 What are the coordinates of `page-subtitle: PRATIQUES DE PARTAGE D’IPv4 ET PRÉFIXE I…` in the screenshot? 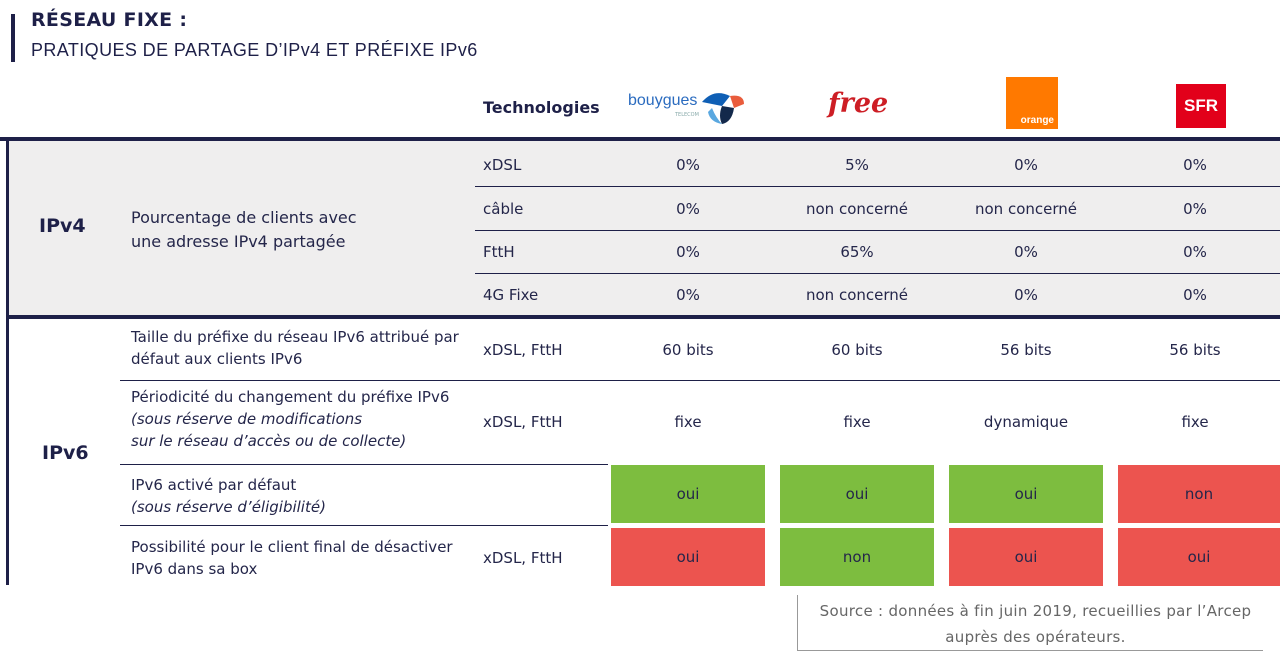 It's located at (254, 50).